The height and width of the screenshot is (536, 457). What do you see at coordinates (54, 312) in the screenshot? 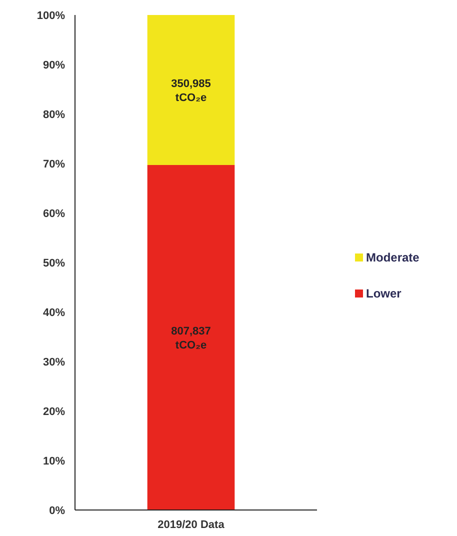
I see `y-tick-label: 40%` at bounding box center [54, 312].